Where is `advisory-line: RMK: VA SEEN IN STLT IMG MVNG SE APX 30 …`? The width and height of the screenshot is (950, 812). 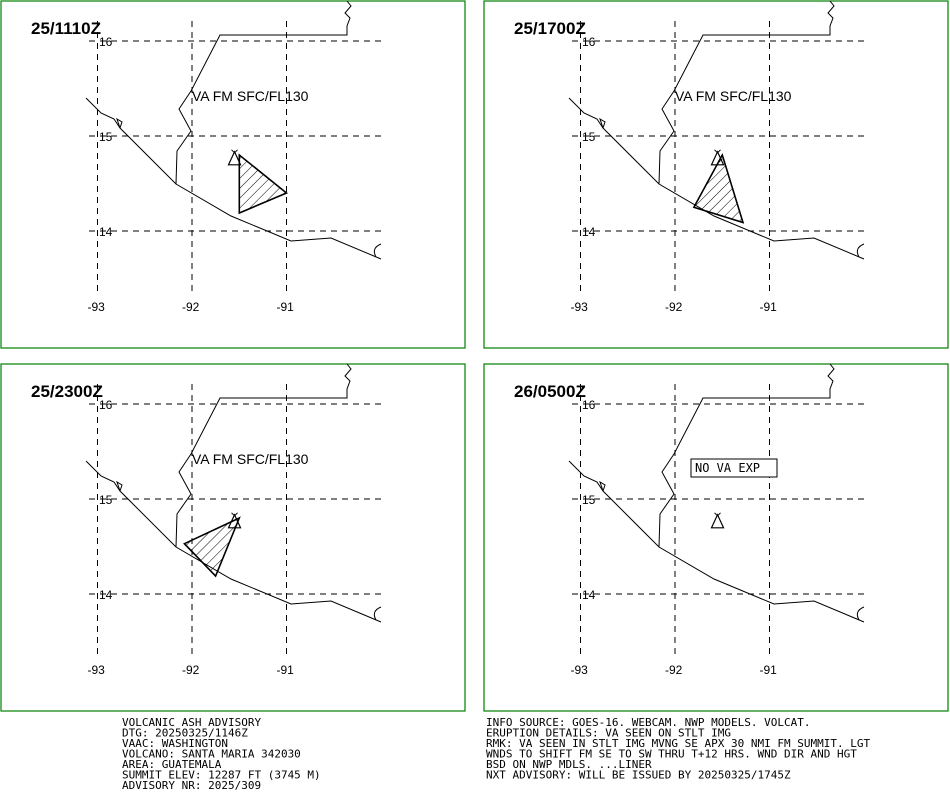
advisory-line: RMK: VA SEEN IN STLT IMG MVNG SE APX 30 … is located at coordinates (678, 743).